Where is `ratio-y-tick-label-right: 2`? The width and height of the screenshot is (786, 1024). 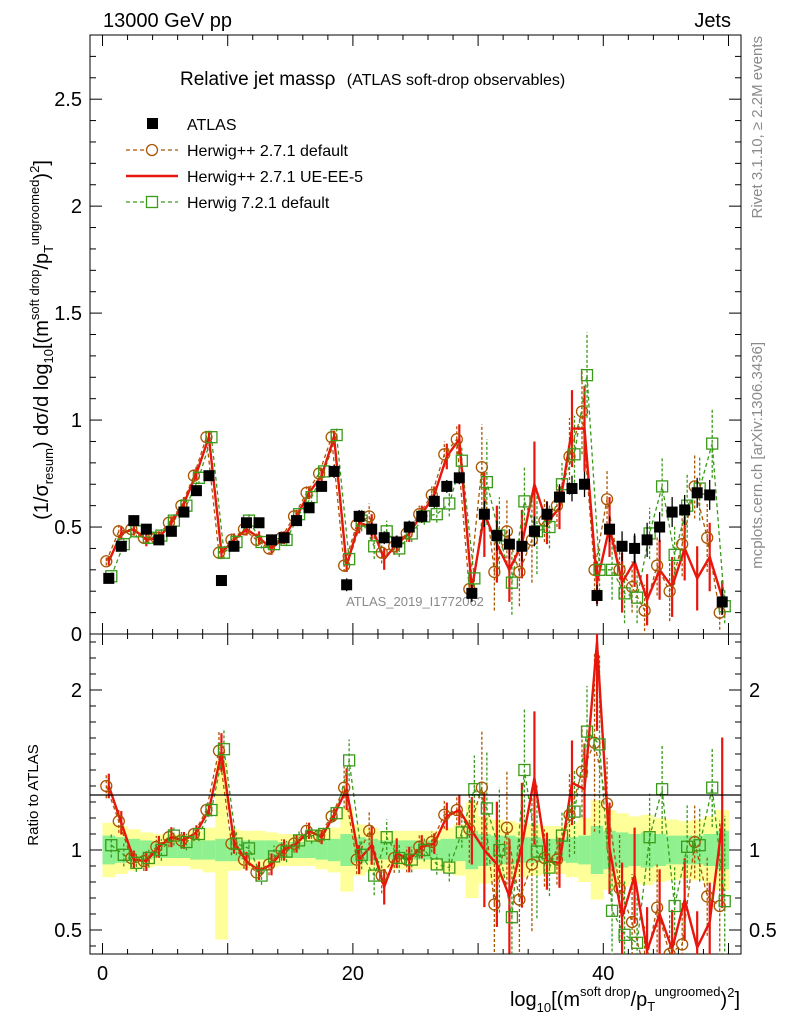
ratio-y-tick-label-right: 2 is located at coordinates (754, 691).